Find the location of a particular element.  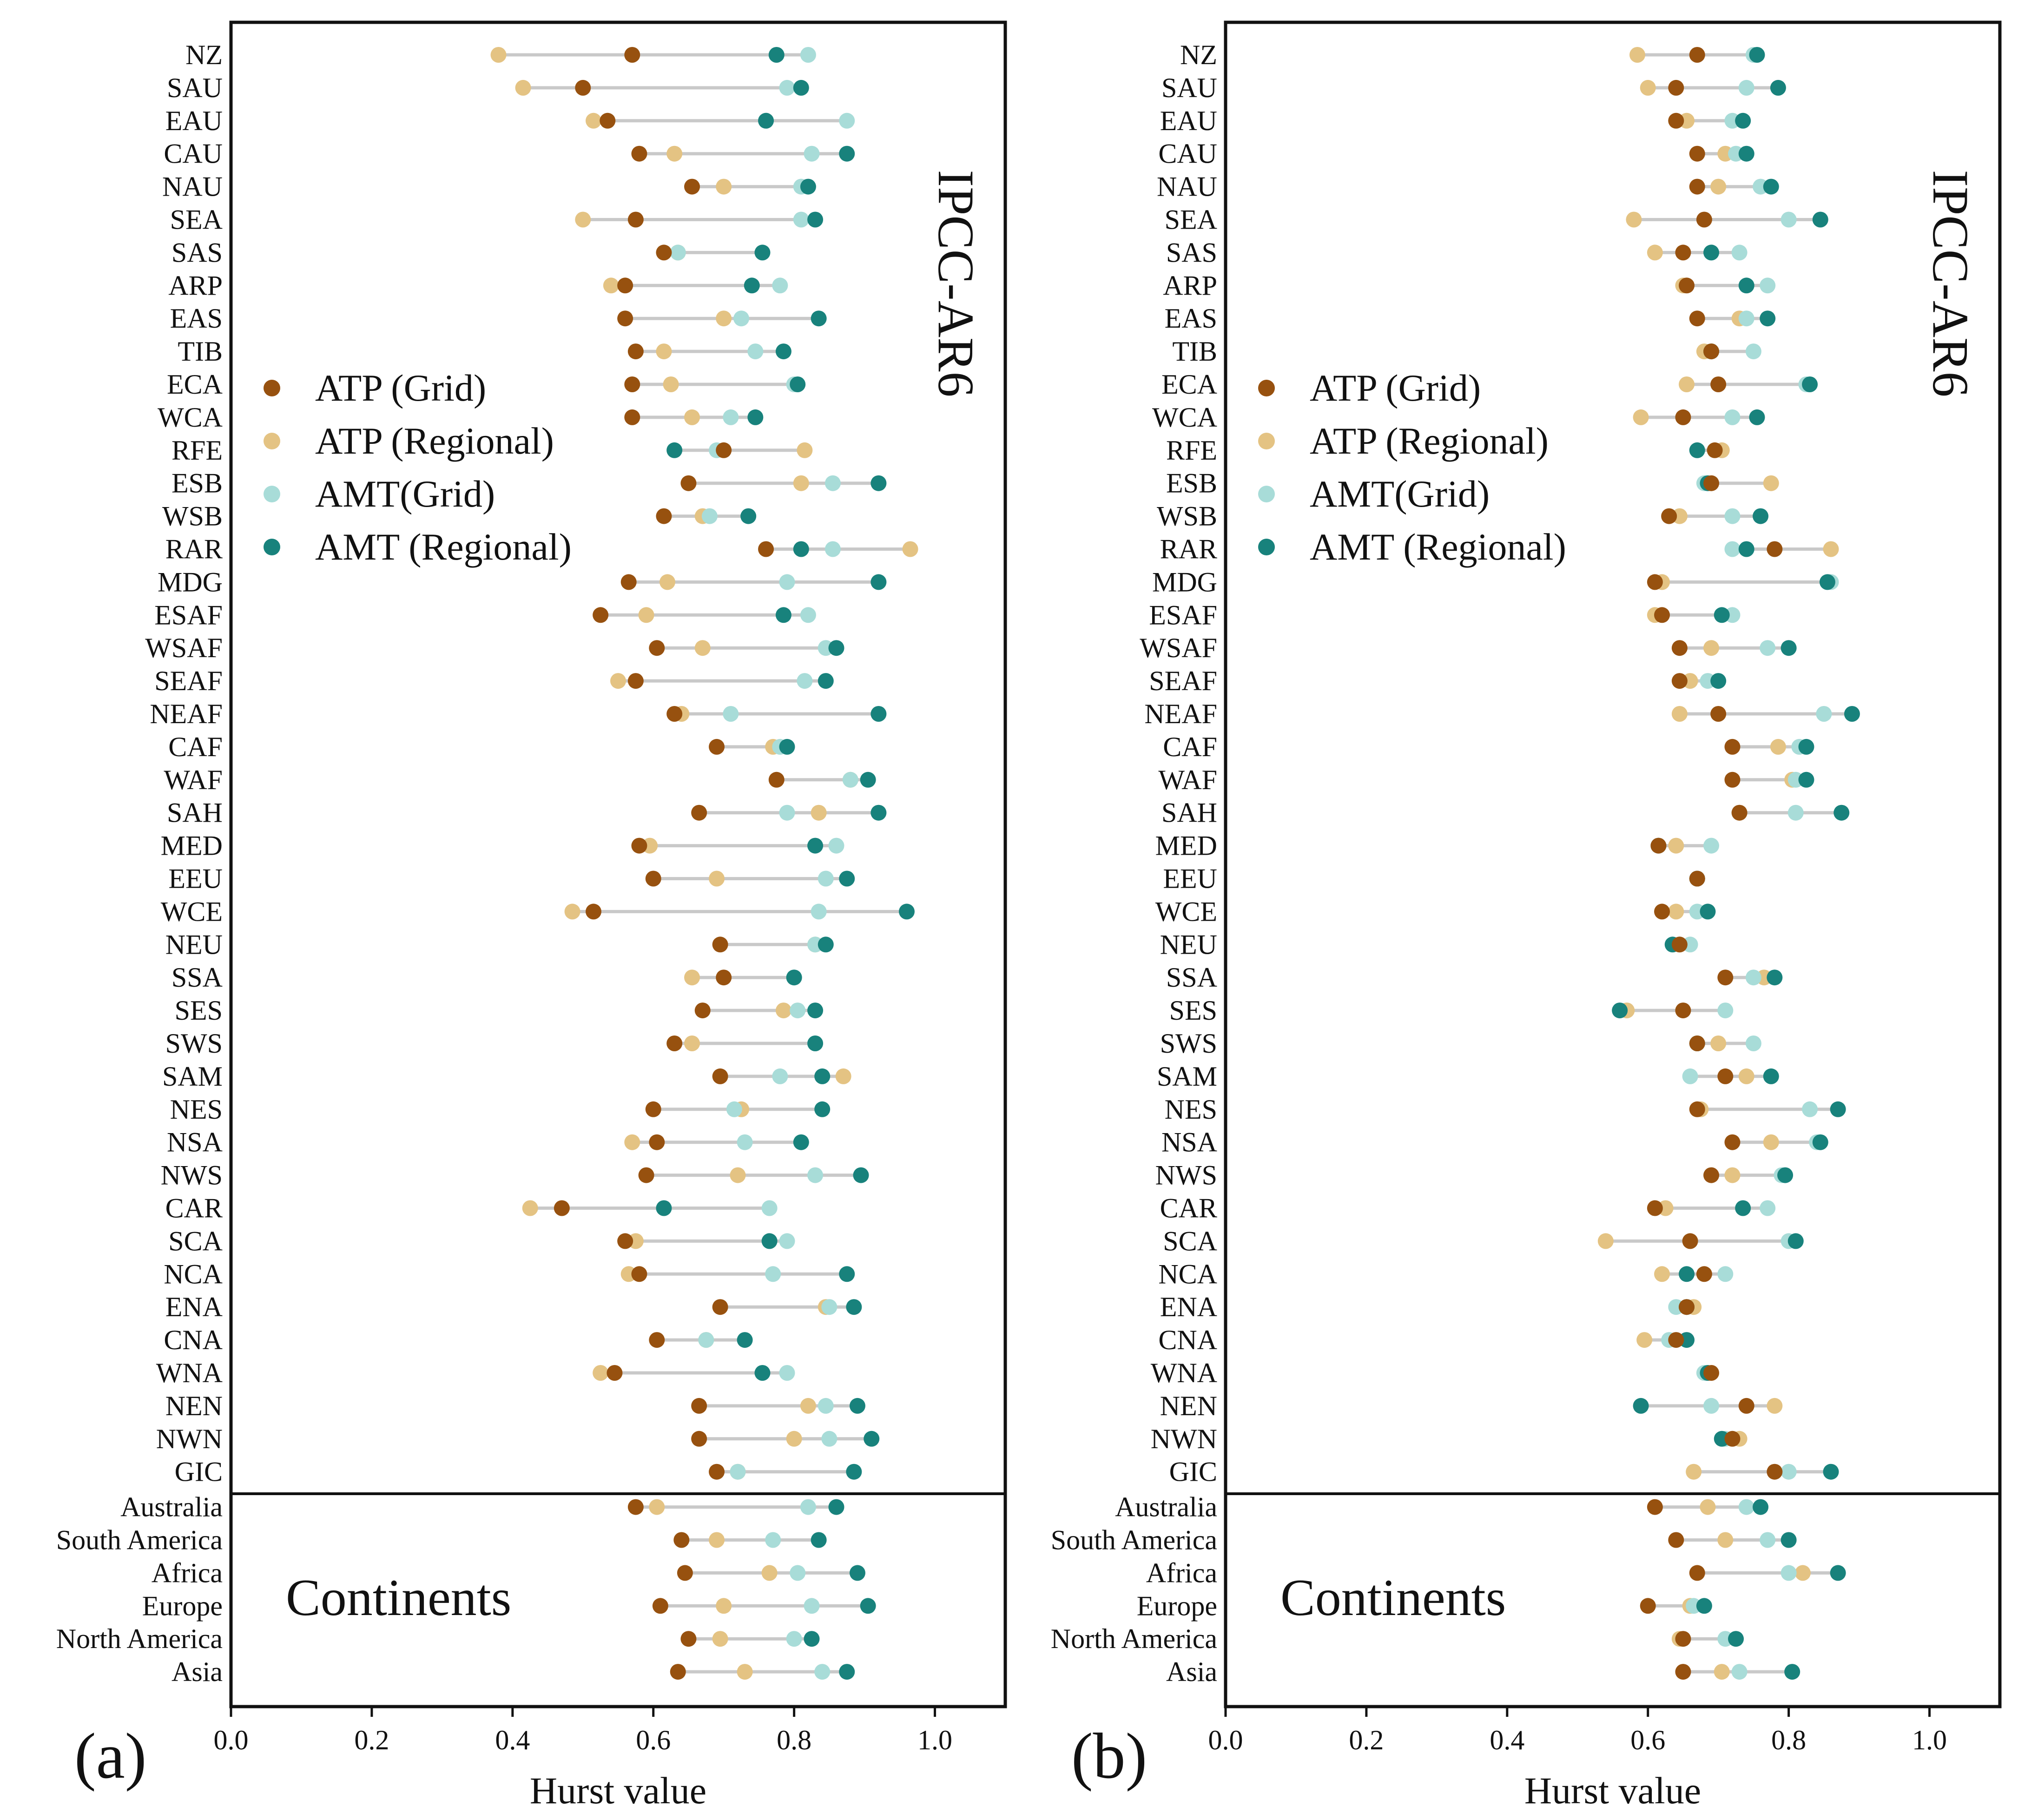

row-label: South America is located at coordinates (1134, 1540).